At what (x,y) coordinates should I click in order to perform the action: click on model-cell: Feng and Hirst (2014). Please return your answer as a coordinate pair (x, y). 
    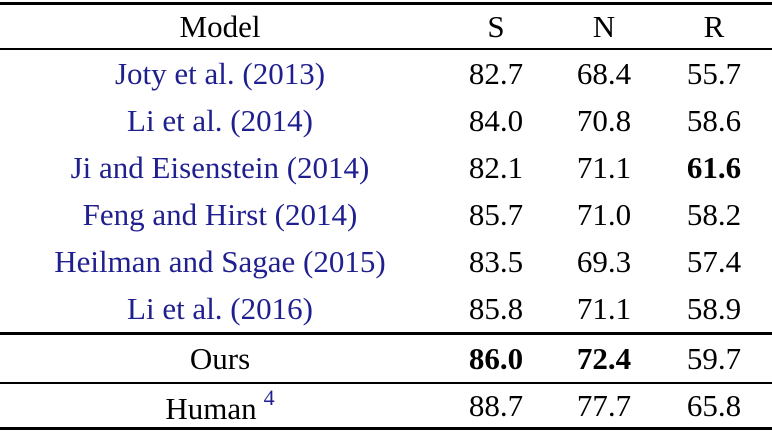
    Looking at the image, I should click on (220, 214).